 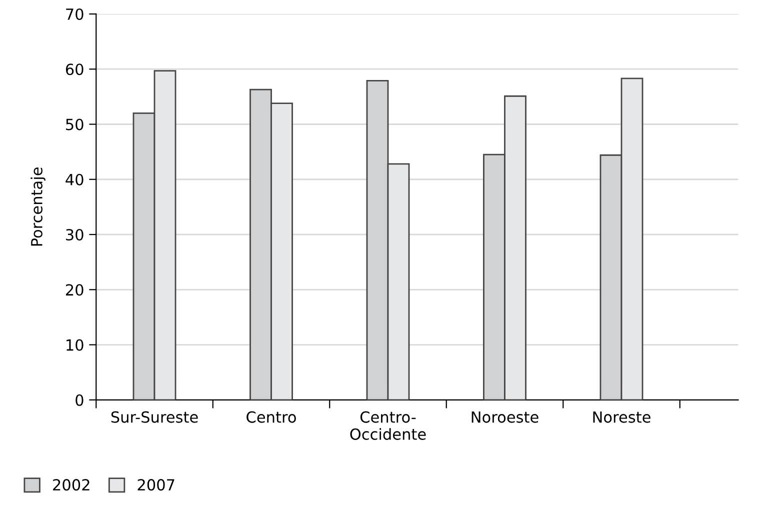 I want to click on y-tick-label: 20, so click(x=75, y=290).